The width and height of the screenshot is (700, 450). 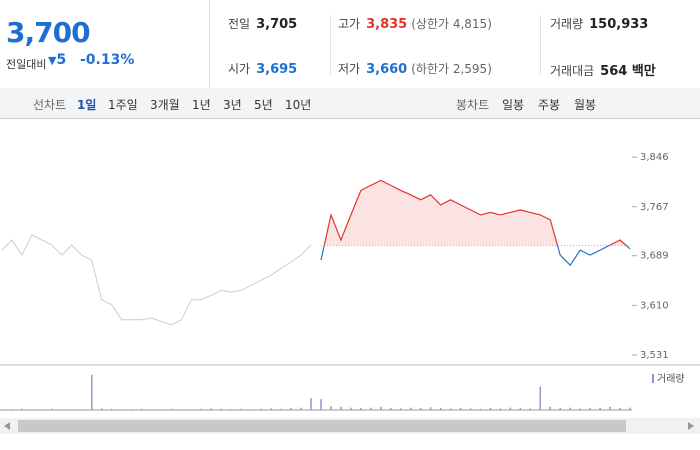 What do you see at coordinates (671, 379) in the screenshot?
I see `legend-label: 거래량` at bounding box center [671, 379].